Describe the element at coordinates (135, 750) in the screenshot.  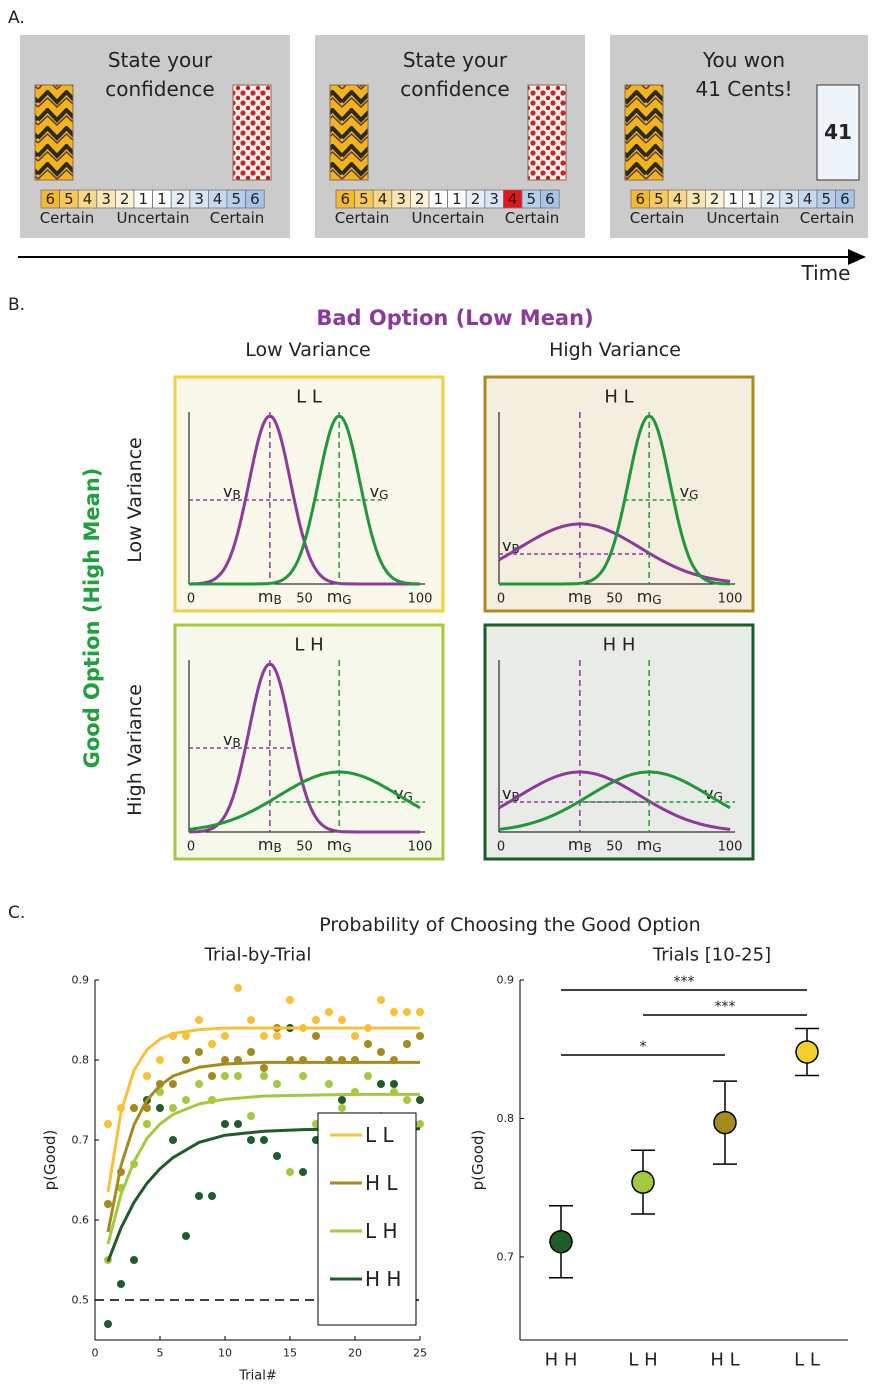
I see `row-label: High Variance` at that location.